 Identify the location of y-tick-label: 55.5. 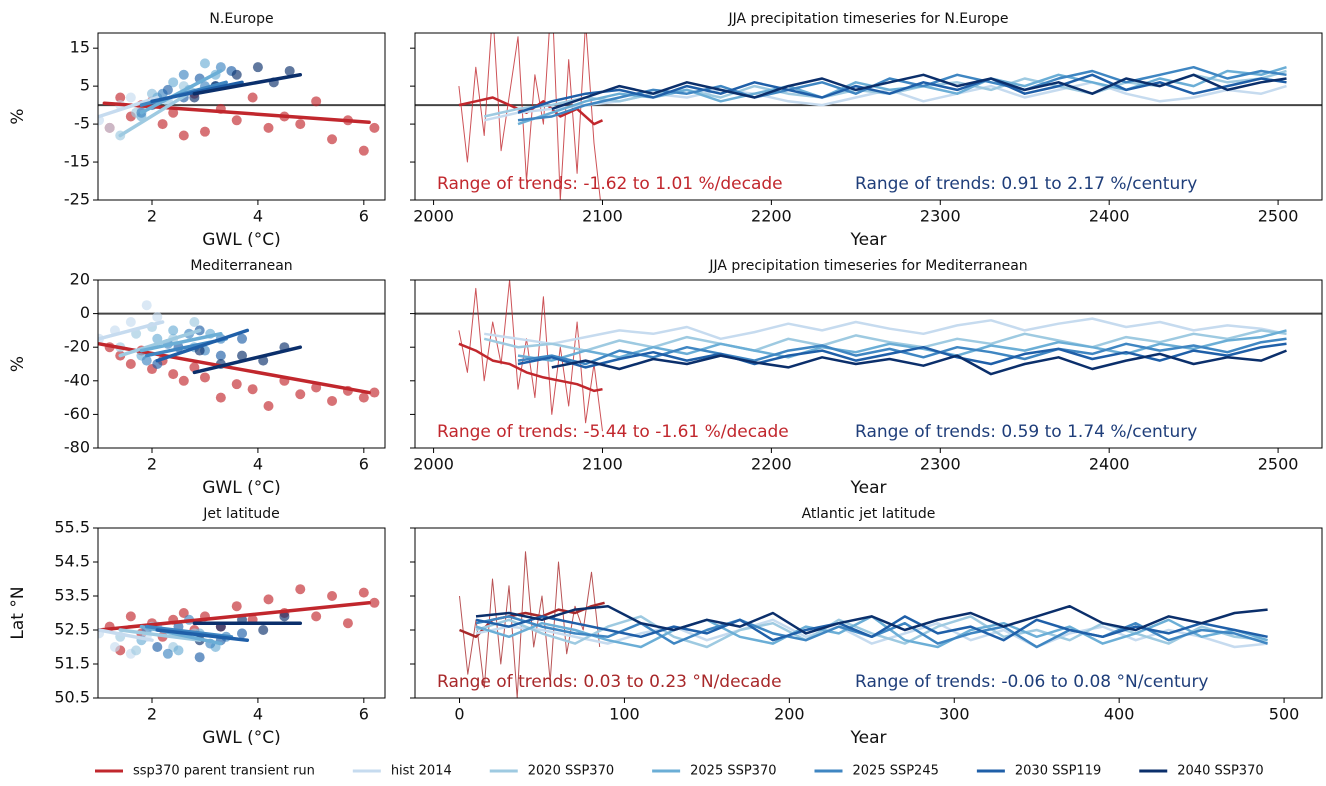
(72, 527).